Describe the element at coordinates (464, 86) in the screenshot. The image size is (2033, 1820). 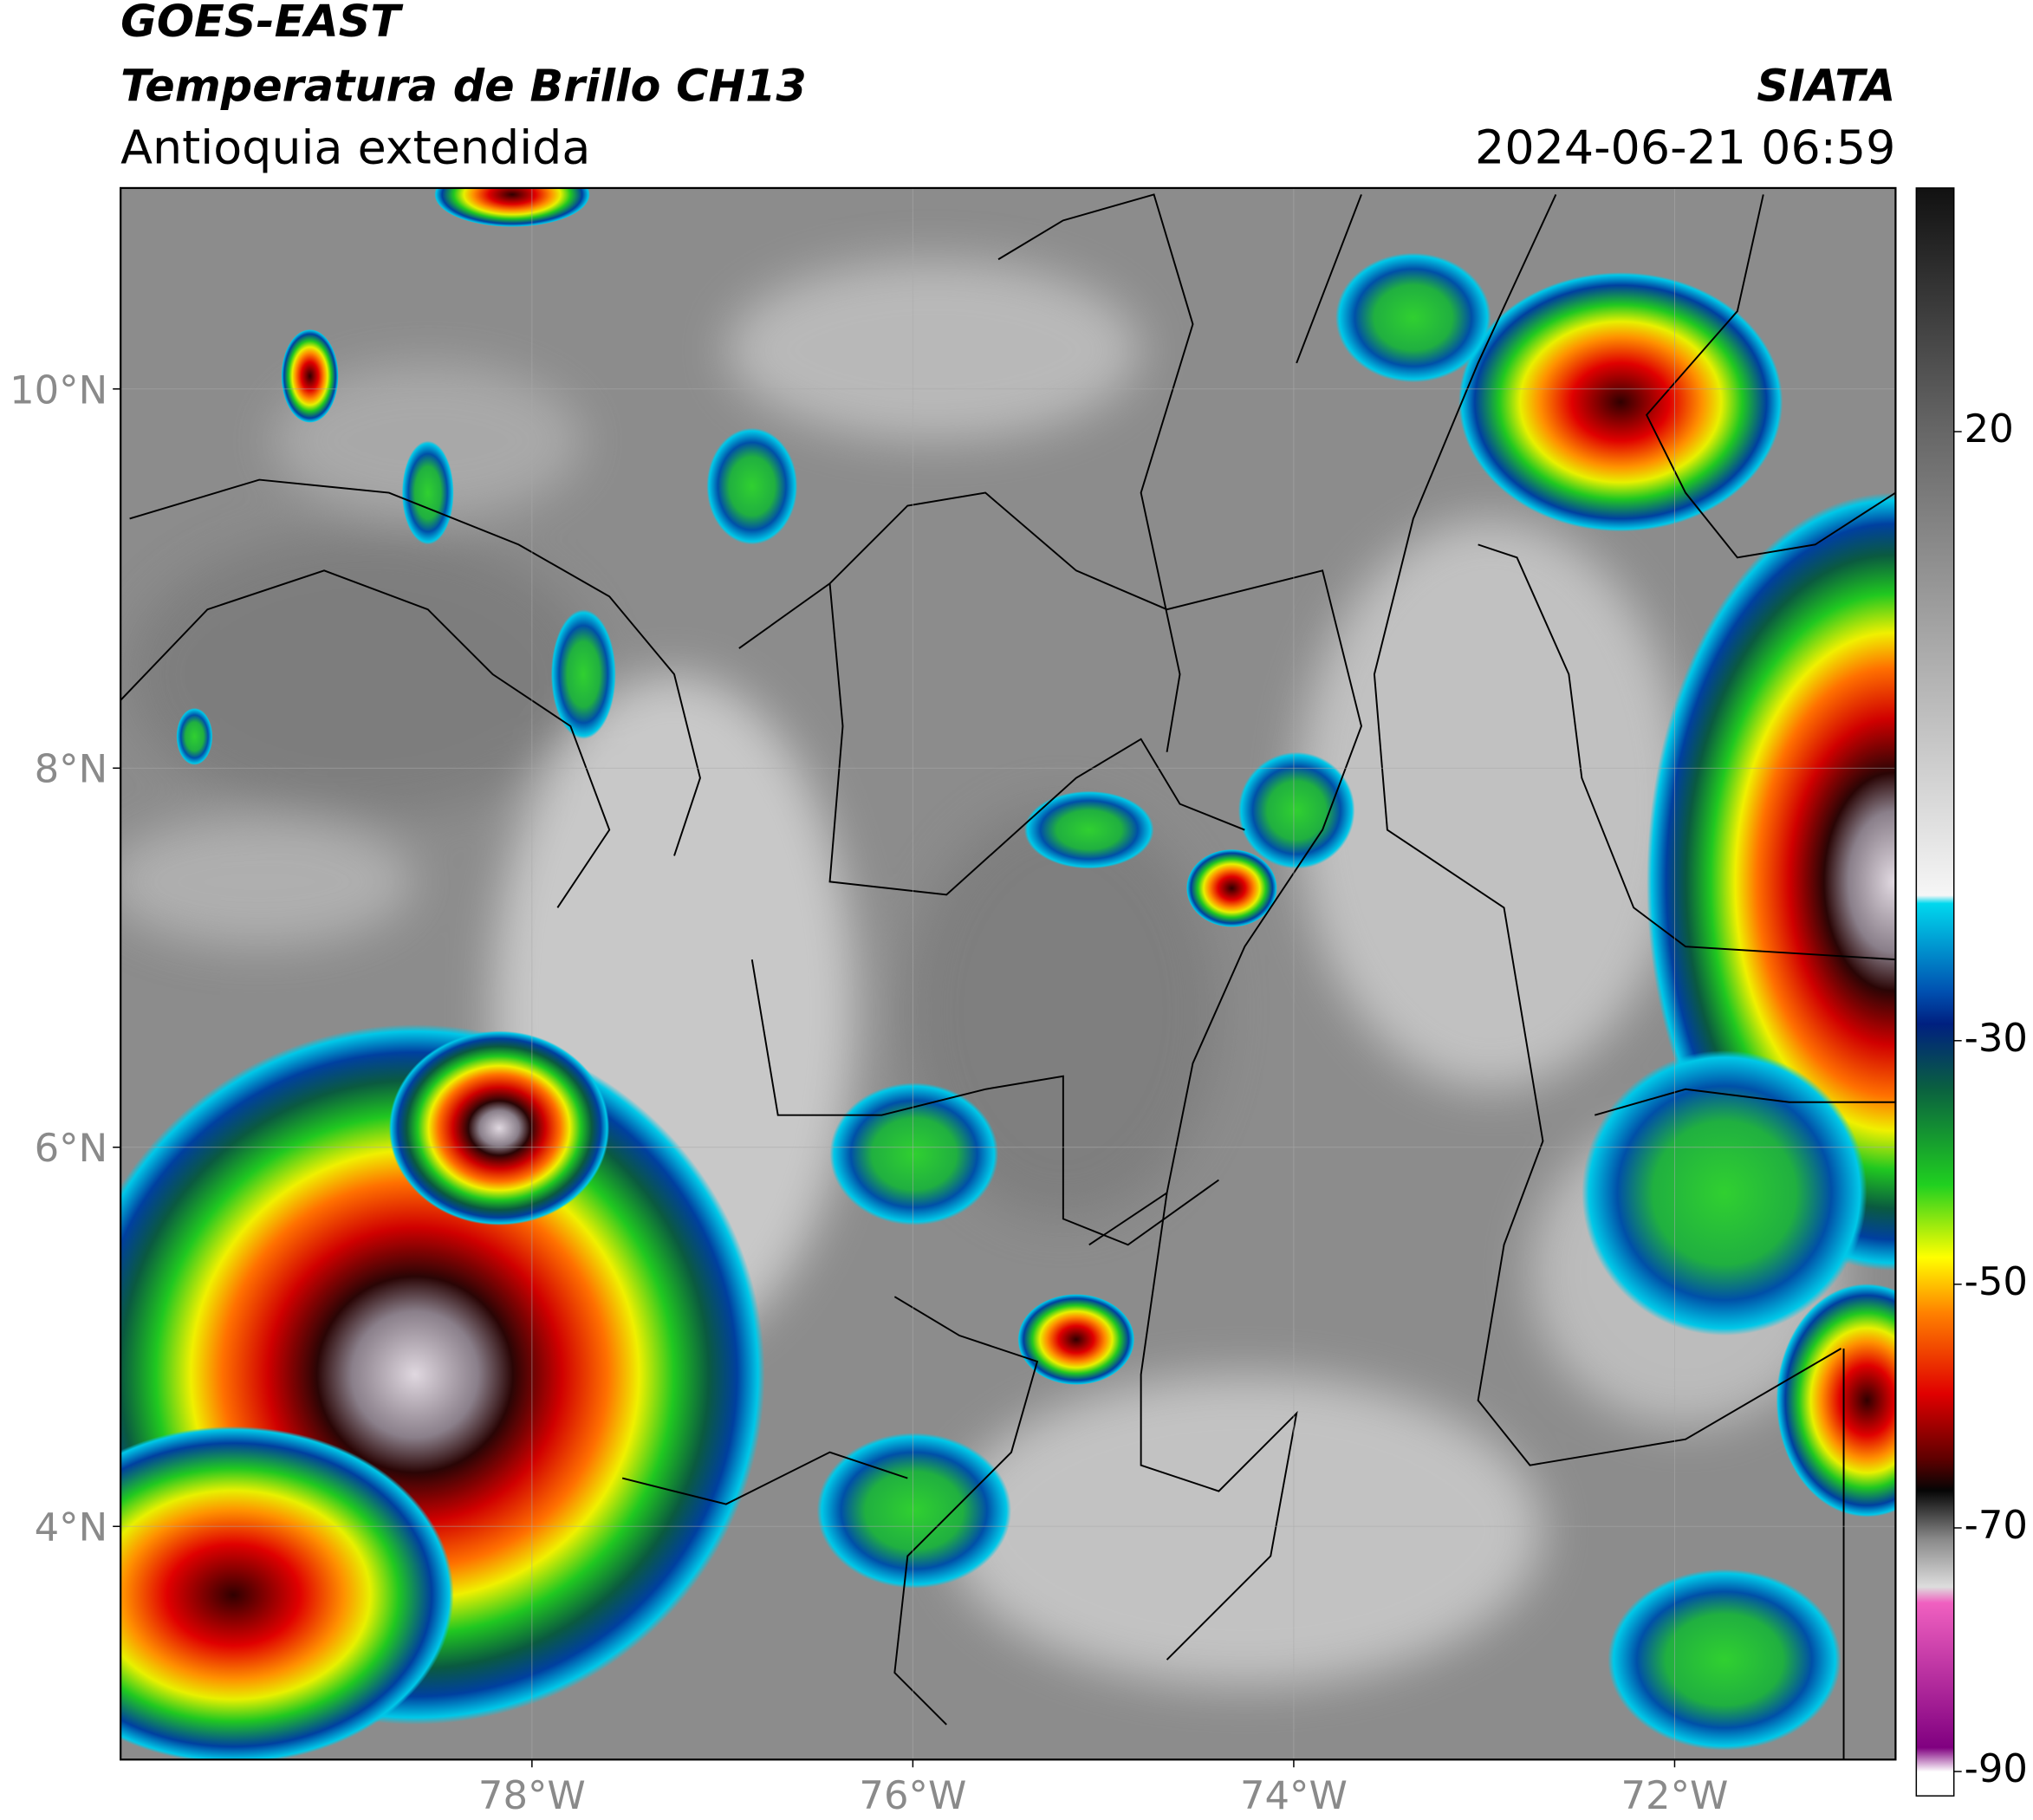
I see `subtitle: Temperatura de Brillo CH13` at that location.